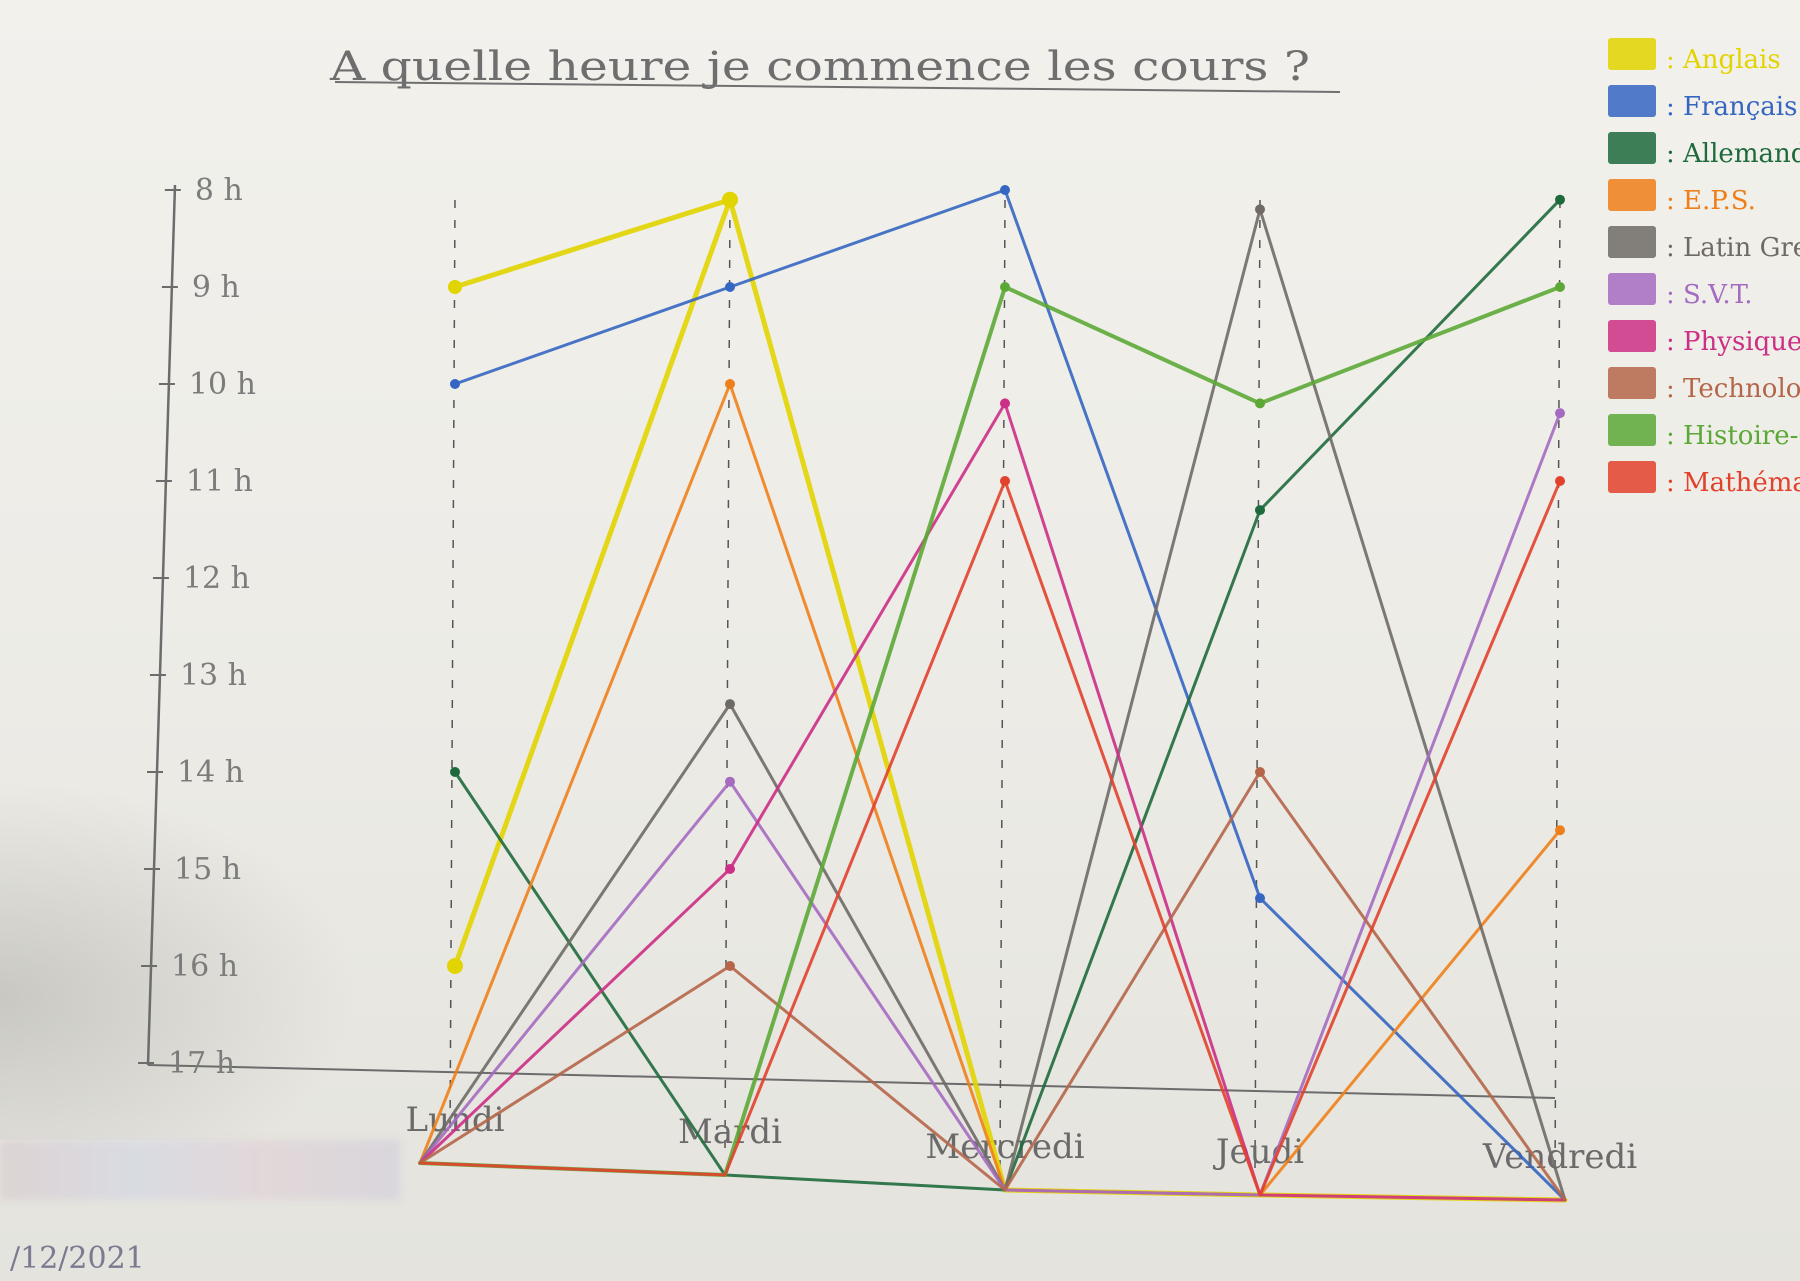  I want to click on x-axis-line, so click(851, 1081).